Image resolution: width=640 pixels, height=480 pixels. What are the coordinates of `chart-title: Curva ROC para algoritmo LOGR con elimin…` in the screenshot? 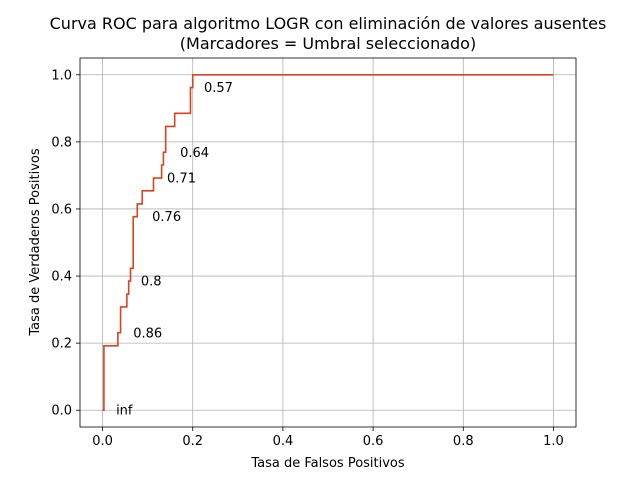 It's located at (328, 23).